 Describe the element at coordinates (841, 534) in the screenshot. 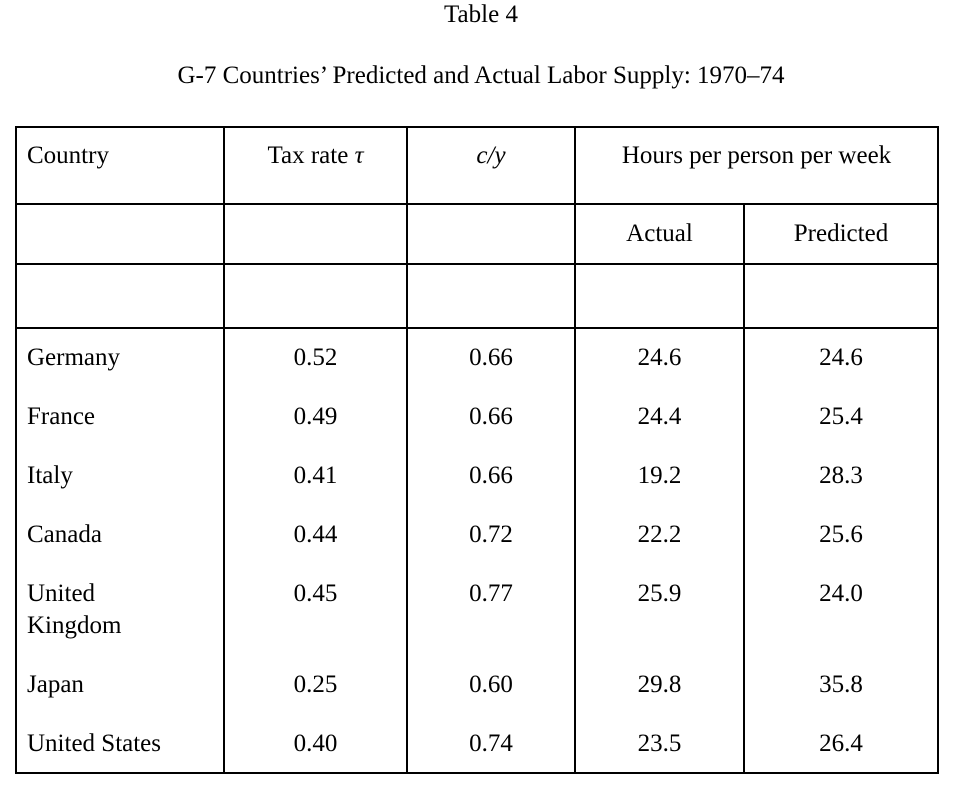

I see `predicted-hours-cell: 25.6` at that location.